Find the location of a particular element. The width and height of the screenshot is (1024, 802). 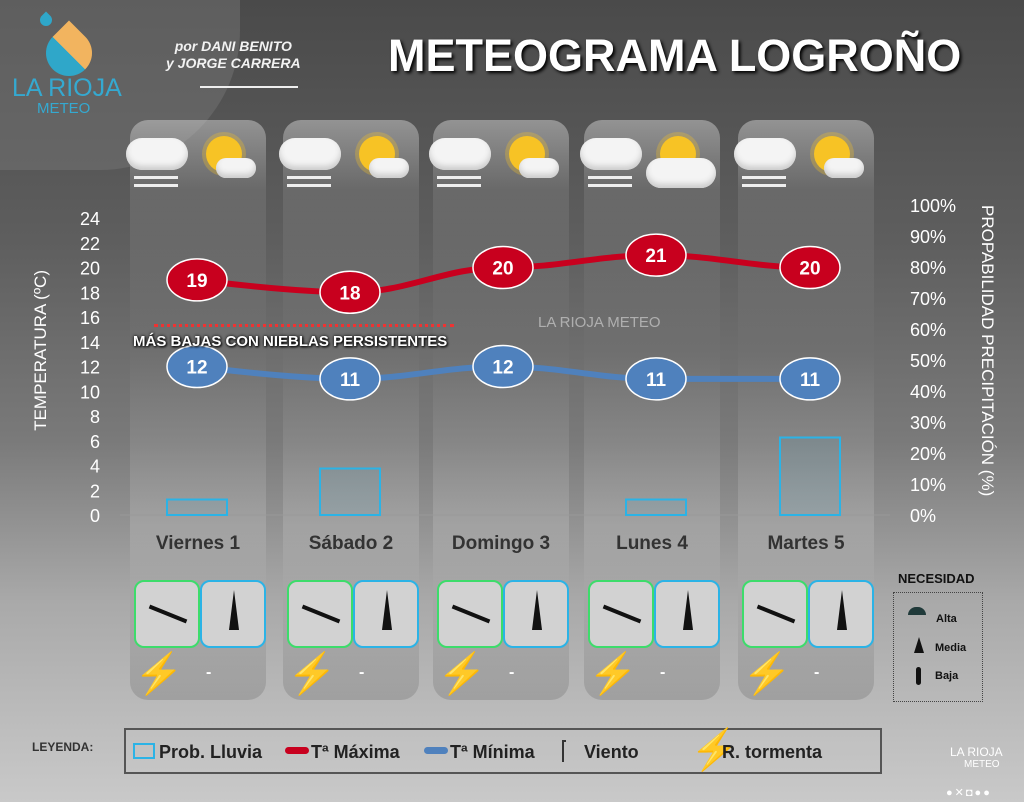

day-name: Martes 5 is located at coordinates (806, 543).